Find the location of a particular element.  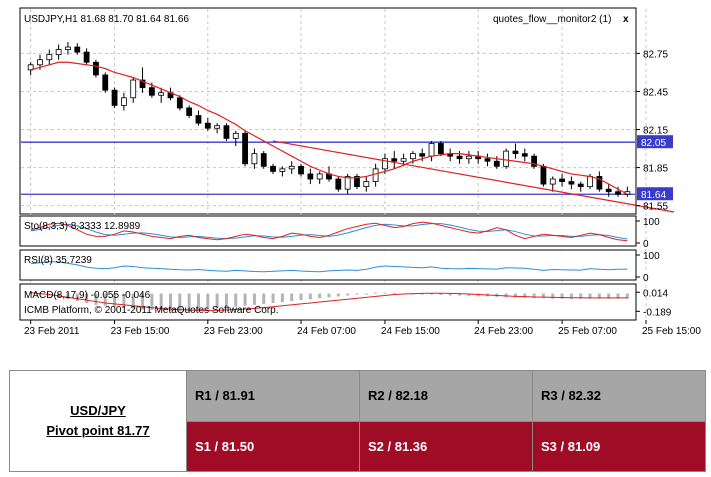

level-price-badge is located at coordinates (655, 142).